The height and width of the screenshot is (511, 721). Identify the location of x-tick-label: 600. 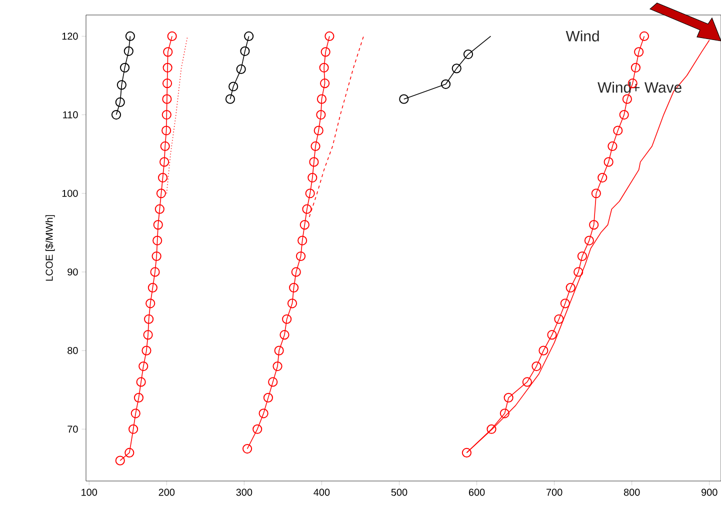
(476, 492).